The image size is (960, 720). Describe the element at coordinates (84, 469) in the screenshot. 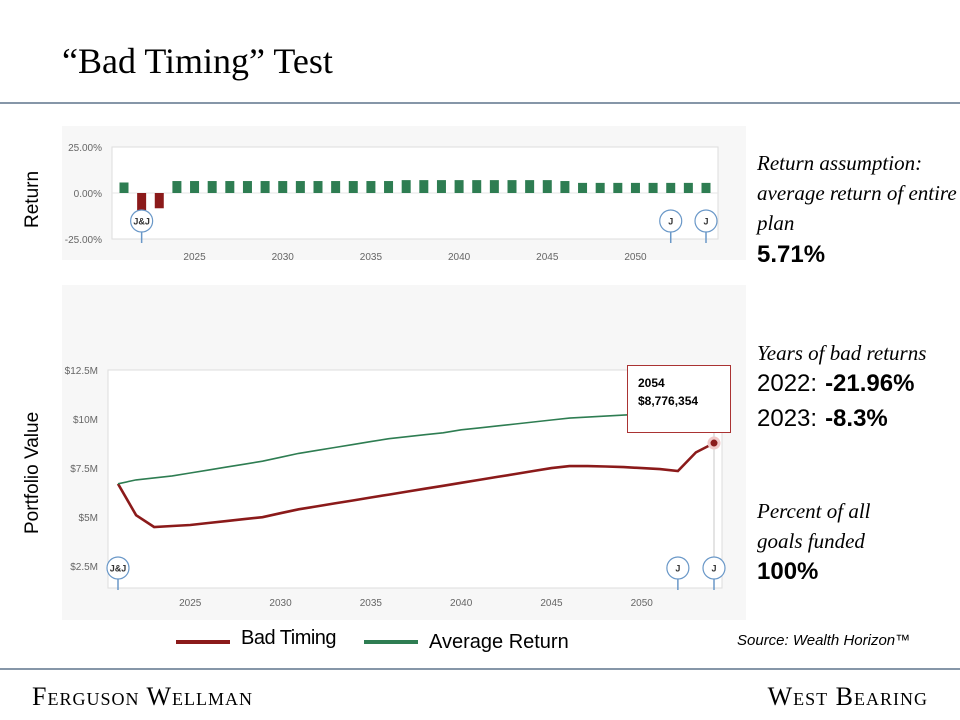

I see `line-y-tick-label: $7.5M` at that location.